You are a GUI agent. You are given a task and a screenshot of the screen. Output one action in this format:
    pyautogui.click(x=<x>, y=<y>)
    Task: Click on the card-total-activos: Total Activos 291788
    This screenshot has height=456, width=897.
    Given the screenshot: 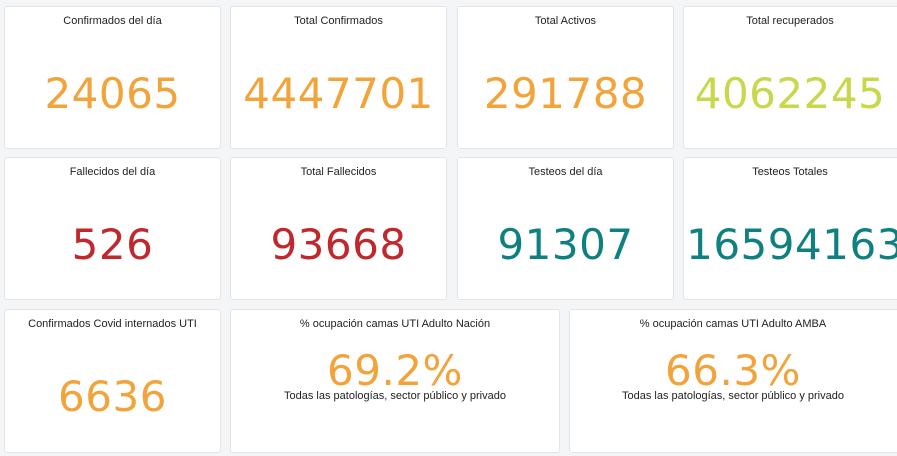 What is the action you would take?
    pyautogui.click(x=565, y=77)
    